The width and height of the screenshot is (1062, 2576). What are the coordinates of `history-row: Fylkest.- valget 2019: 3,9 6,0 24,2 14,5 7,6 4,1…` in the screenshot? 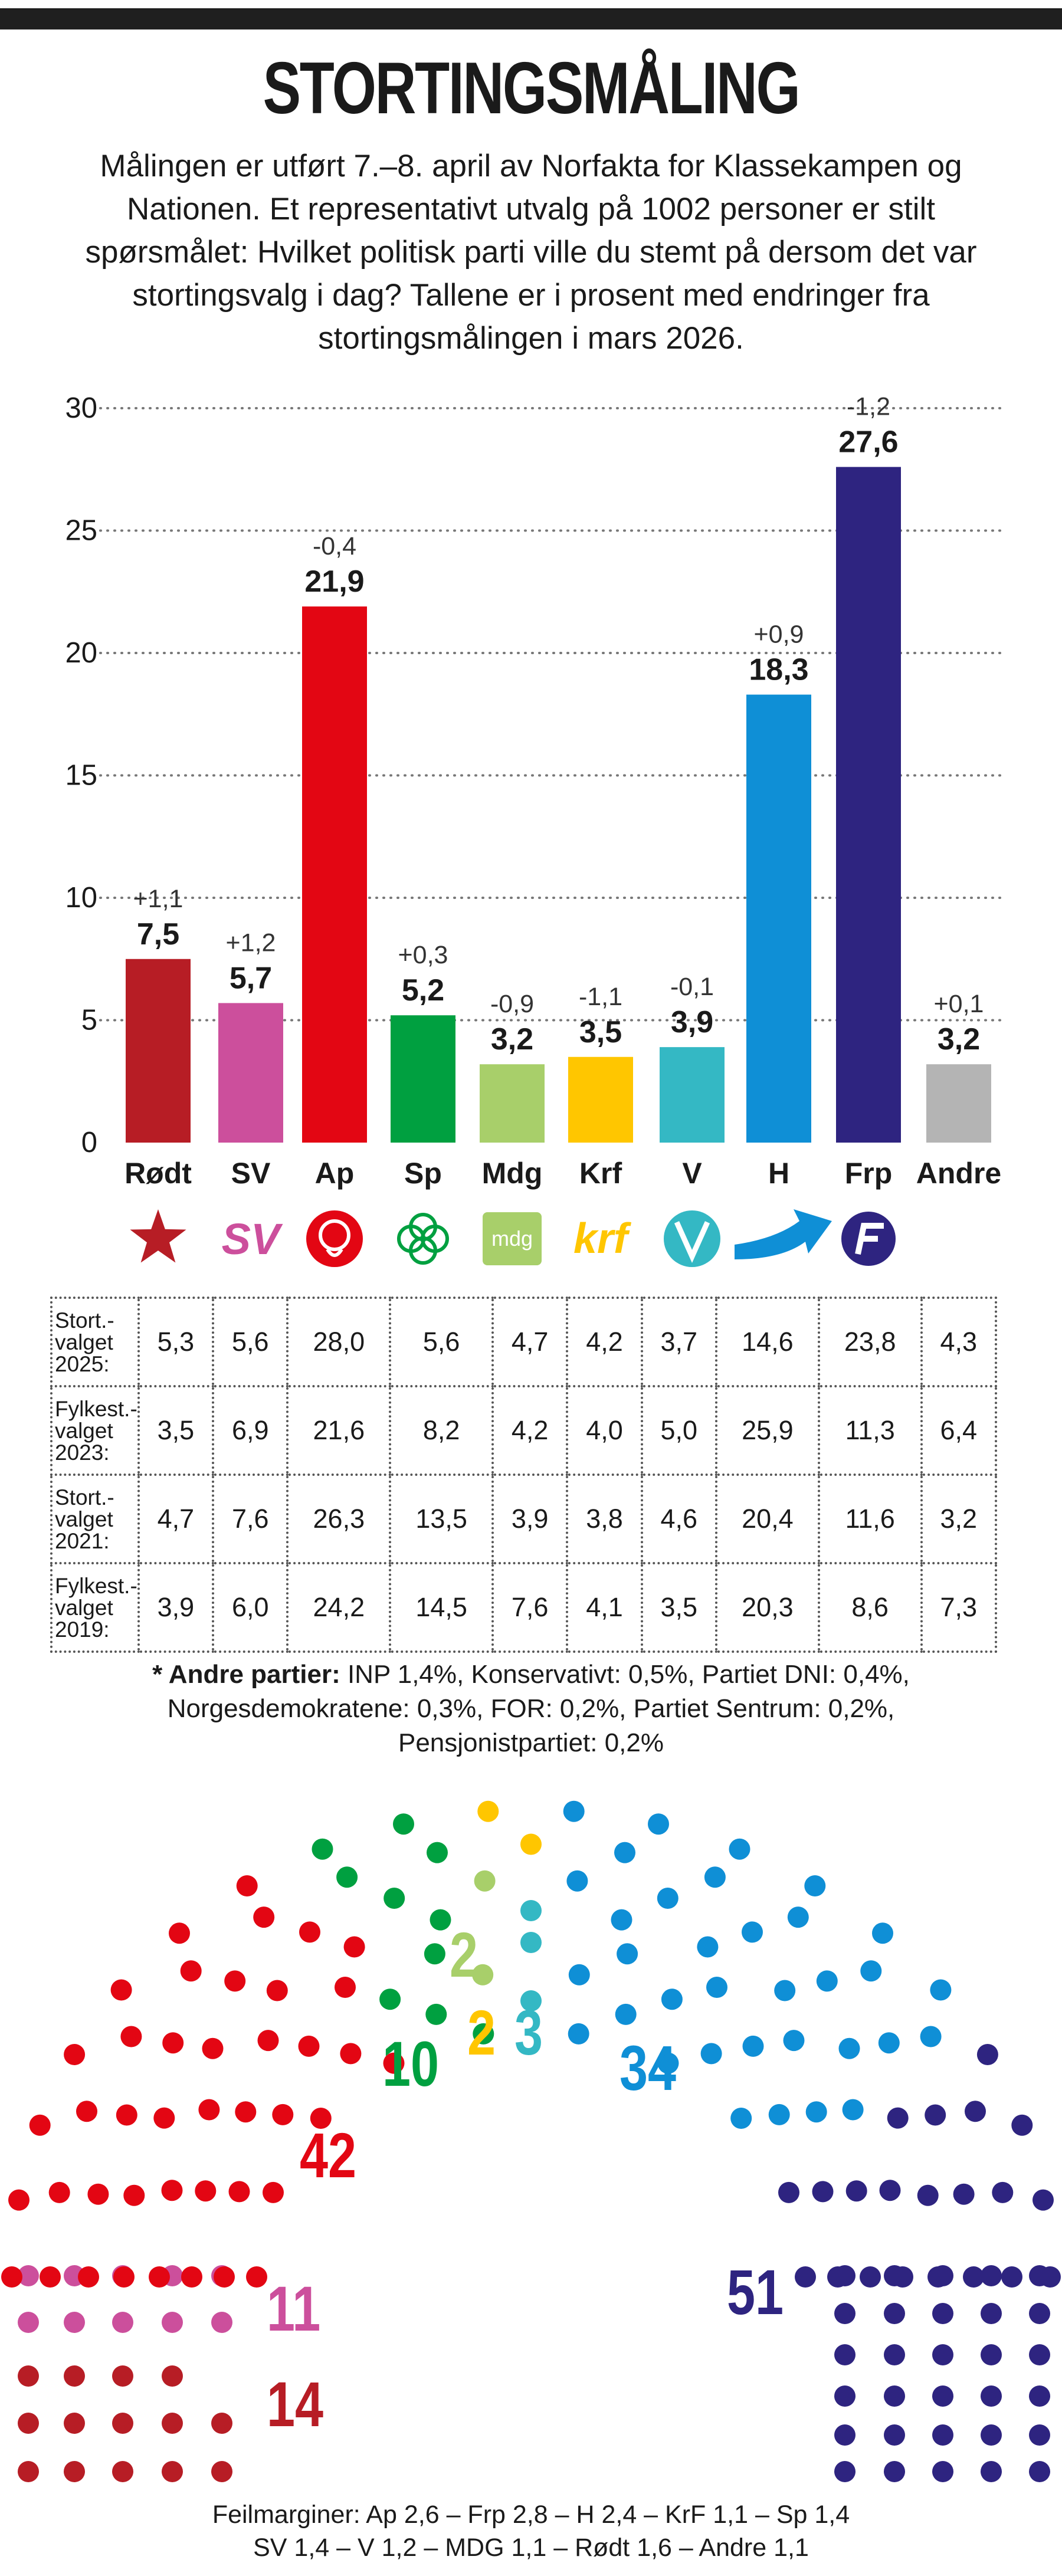 It's located at (524, 1608).